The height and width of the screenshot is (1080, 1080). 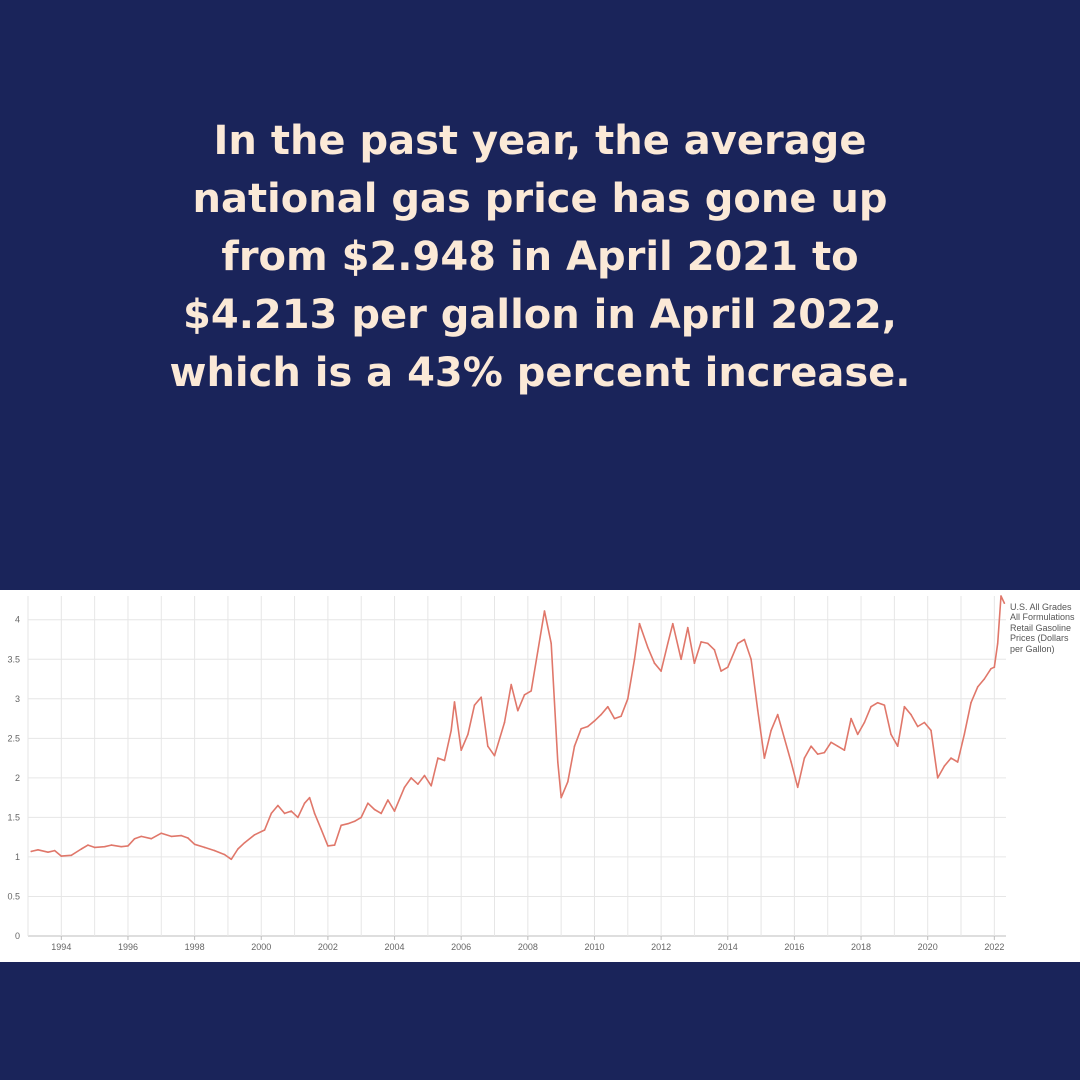 I want to click on x-tick-label: 2008, so click(x=528, y=947).